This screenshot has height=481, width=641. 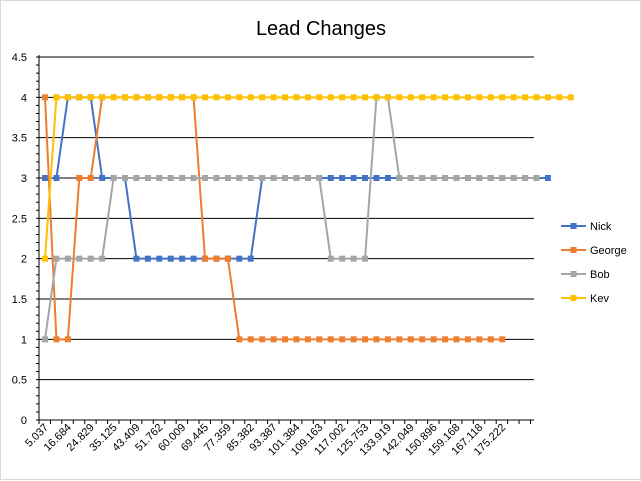 What do you see at coordinates (19, 381) in the screenshot?
I see `y-tick-label: 0.5` at bounding box center [19, 381].